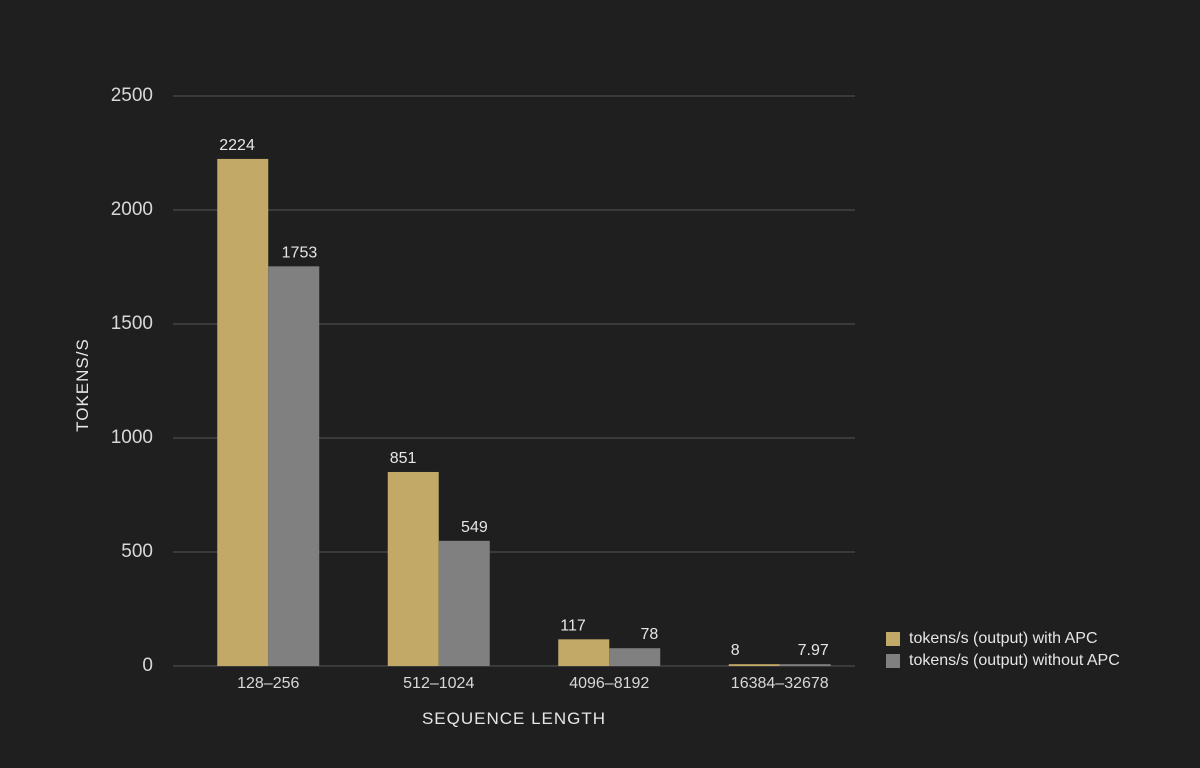 Image resolution: width=1200 pixels, height=768 pixels. Describe the element at coordinates (438, 683) in the screenshot. I see `x-tick-label: 512–1024` at that location.